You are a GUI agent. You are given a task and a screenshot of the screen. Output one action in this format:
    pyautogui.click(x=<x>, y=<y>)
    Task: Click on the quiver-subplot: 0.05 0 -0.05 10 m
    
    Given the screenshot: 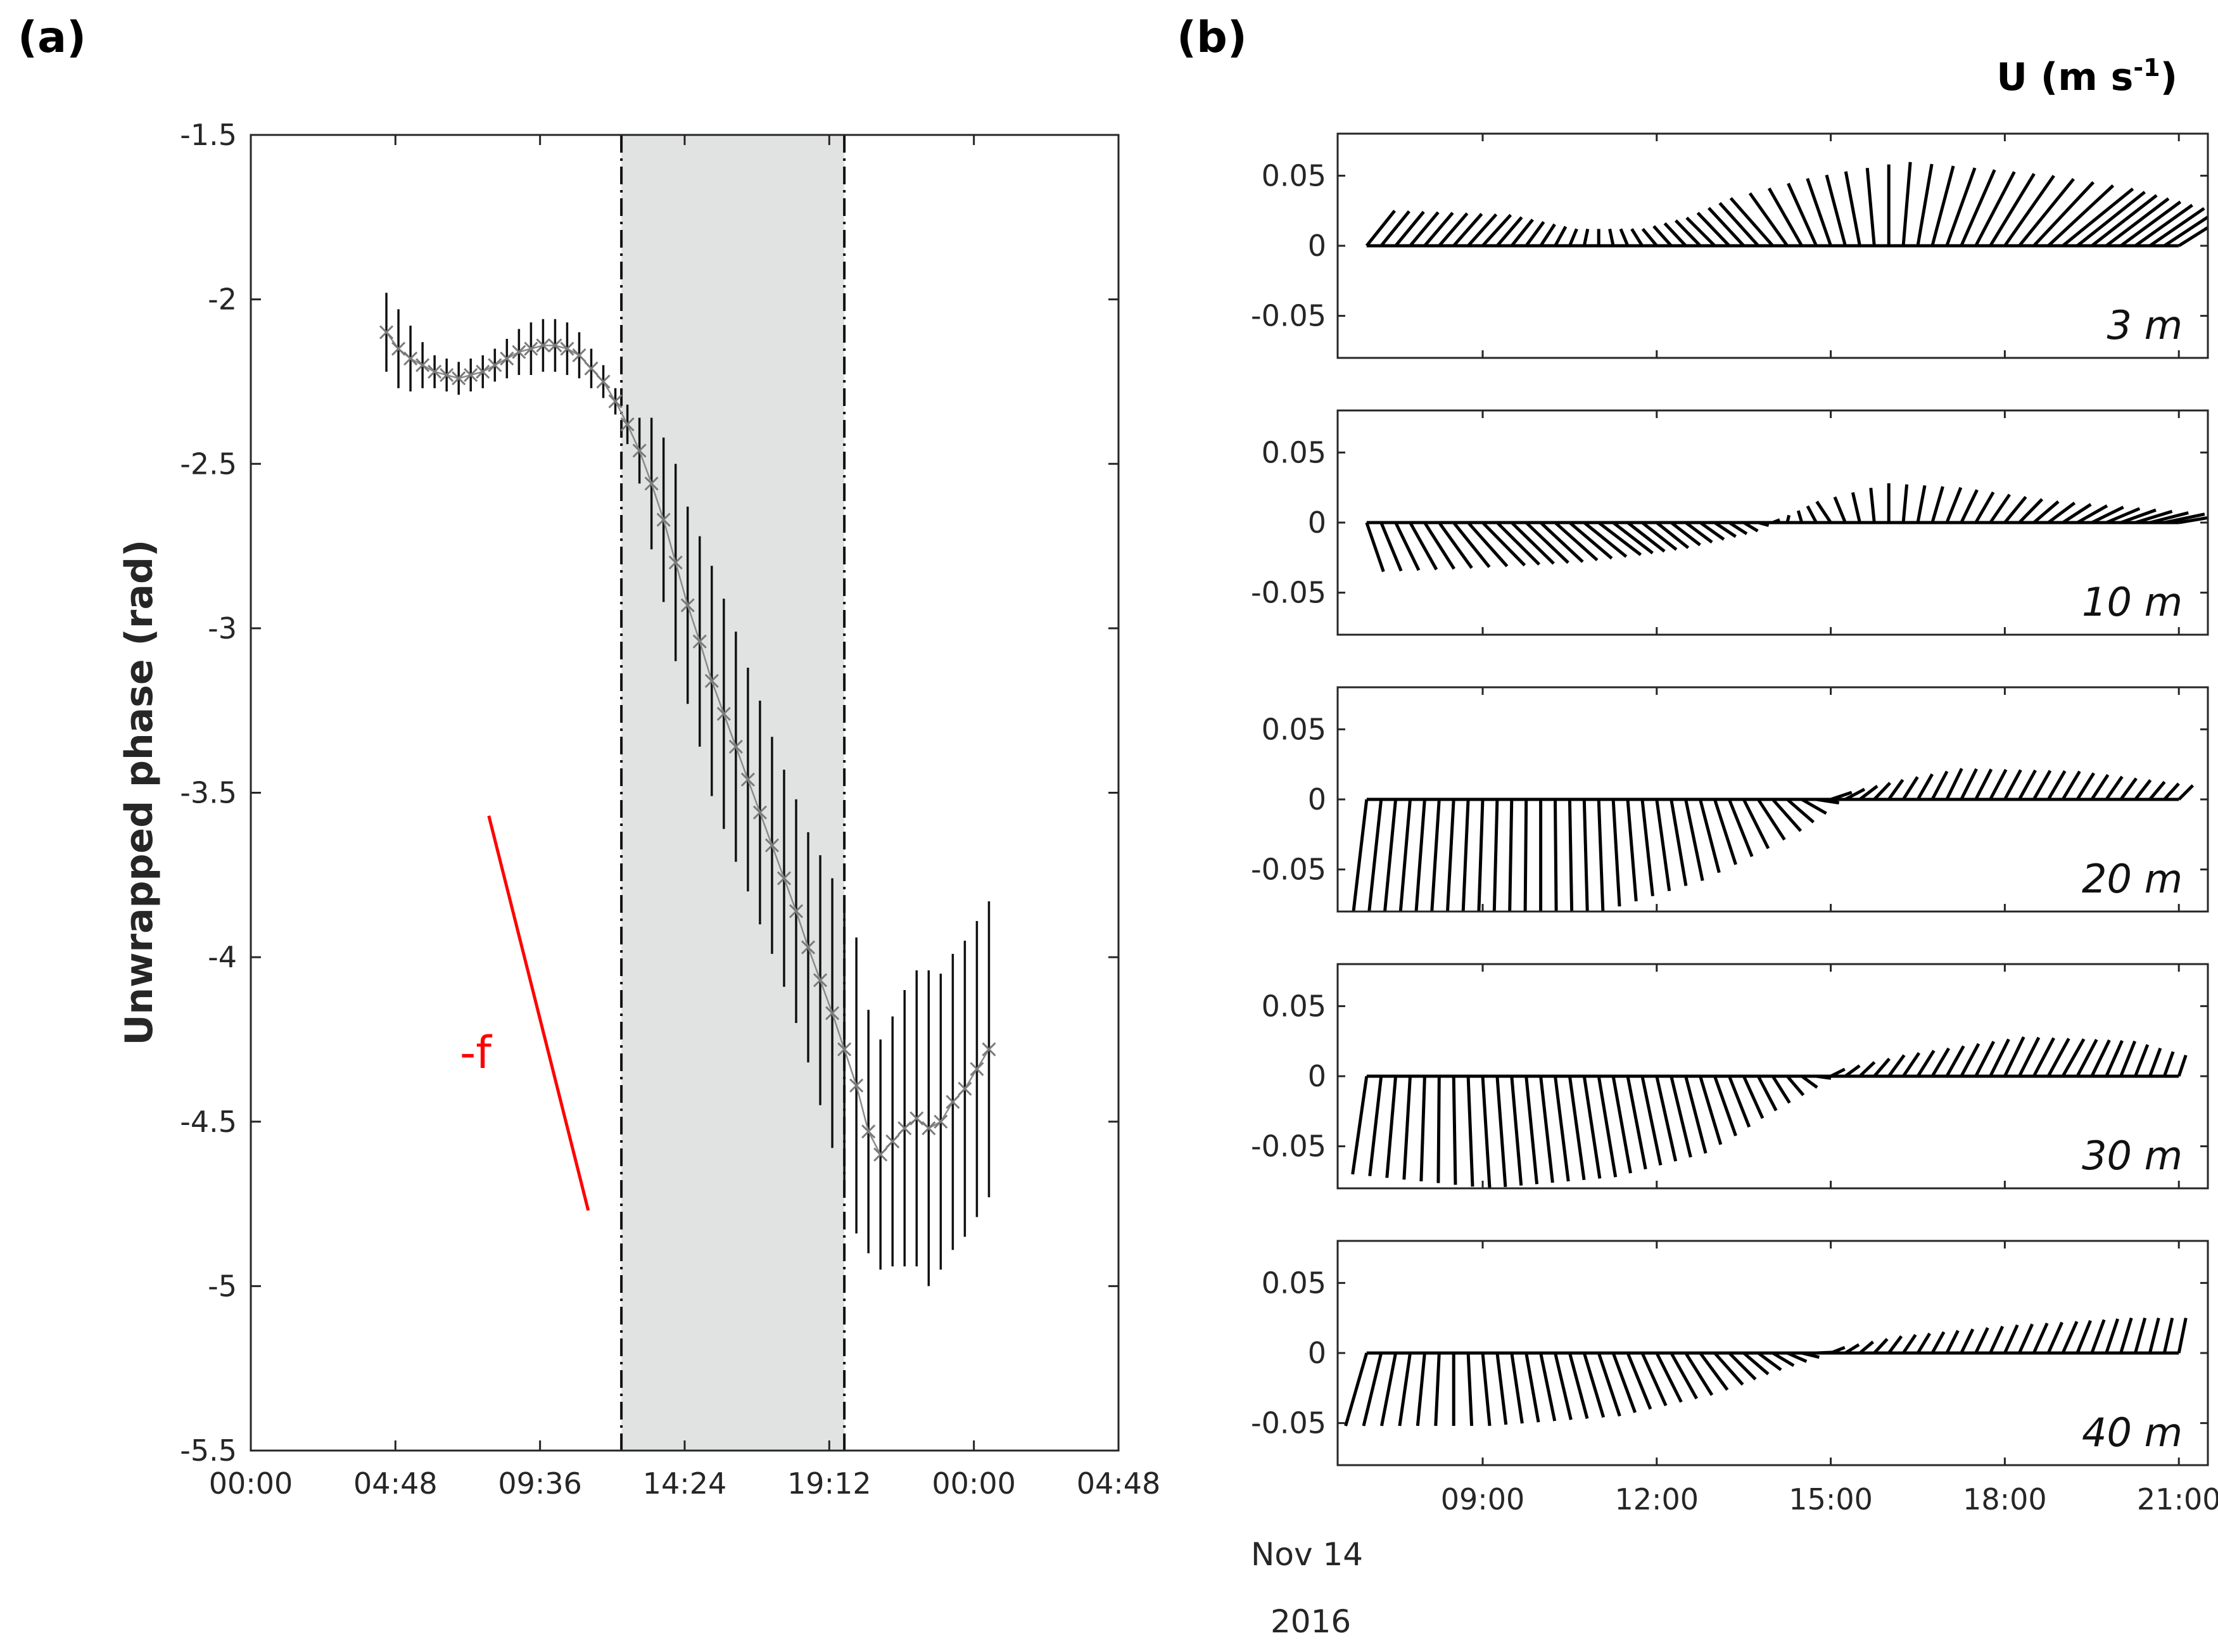 What is the action you would take?
    pyautogui.click(x=1730, y=522)
    